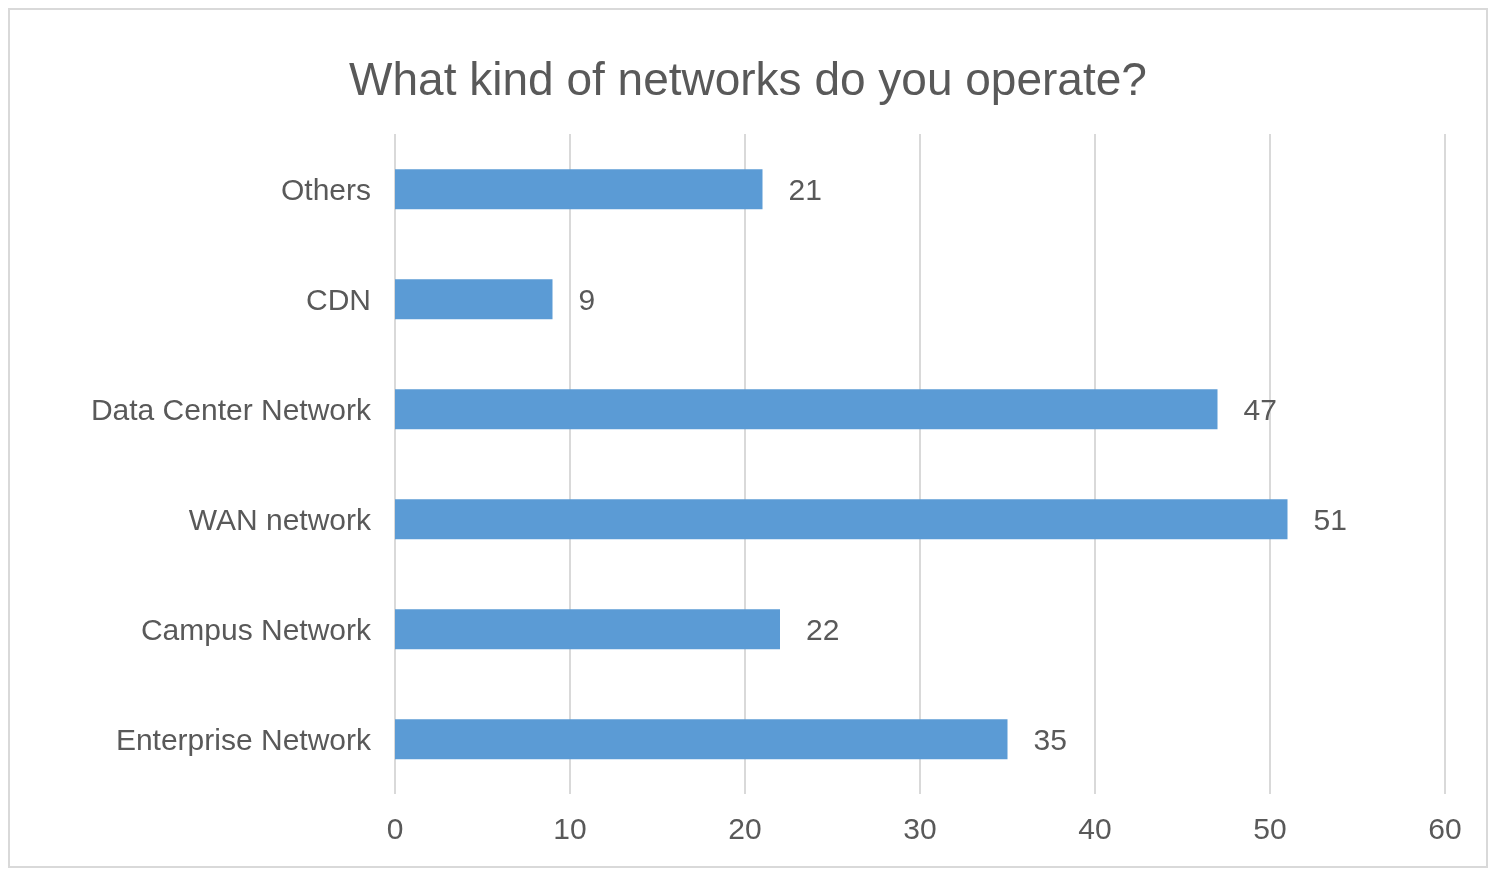 The width and height of the screenshot is (1496, 876). What do you see at coordinates (280, 519) in the screenshot?
I see `y-tick-label: WAN network` at bounding box center [280, 519].